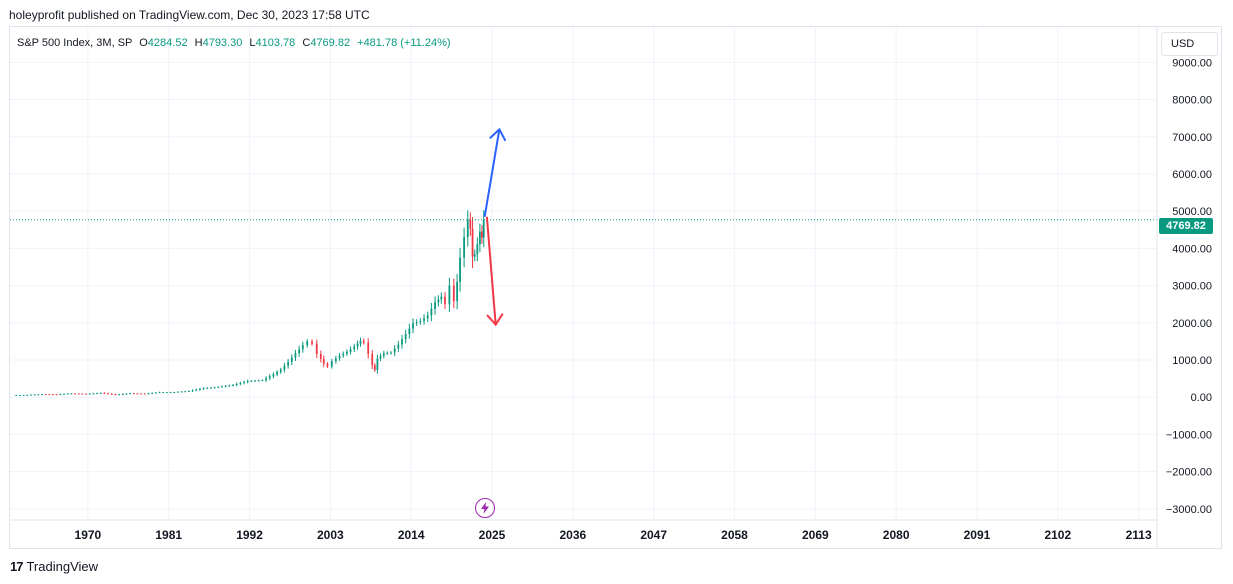 The width and height of the screenshot is (1233, 584). I want to click on legend-low-label: L, so click(252, 43).